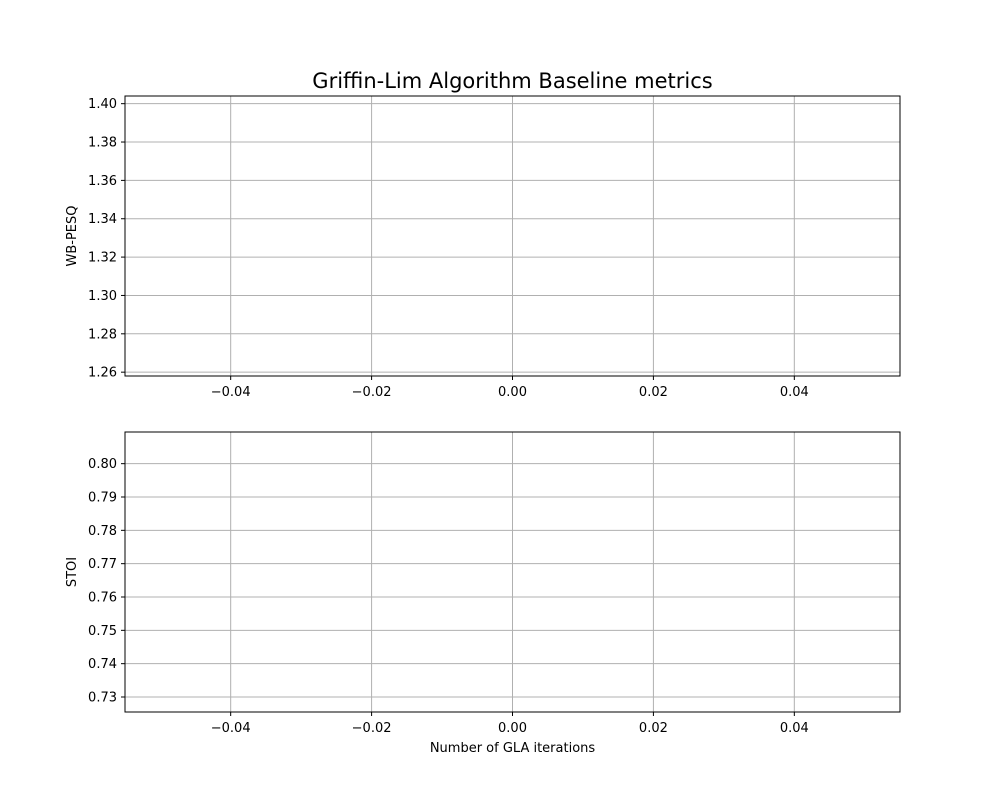 Image resolution: width=1000 pixels, height=800 pixels. I want to click on wb-pesq-y-tick-label: 1.38, so click(102, 143).